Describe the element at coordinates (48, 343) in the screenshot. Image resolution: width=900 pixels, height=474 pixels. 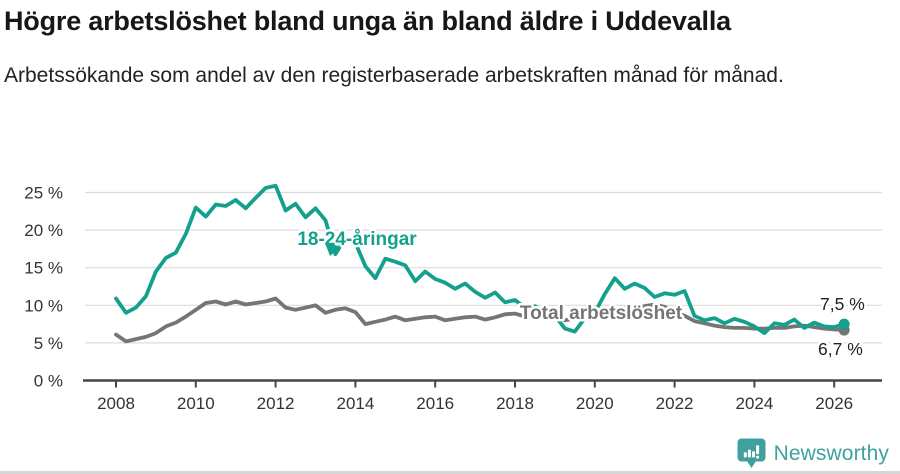
I see `y-axis-tick-label: 5 %` at that location.